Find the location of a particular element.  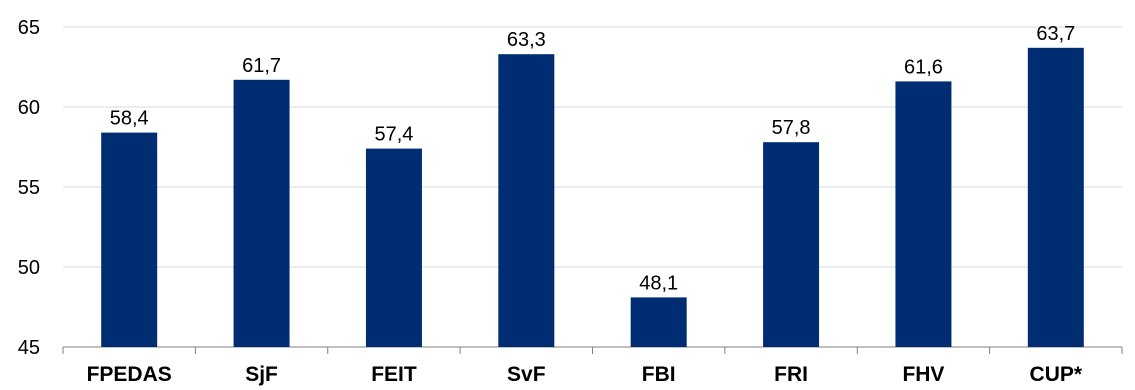

category-labels: FPEDAS SjF FEIT SvF FBI FRI FHV CUP* is located at coordinates (585, 374).